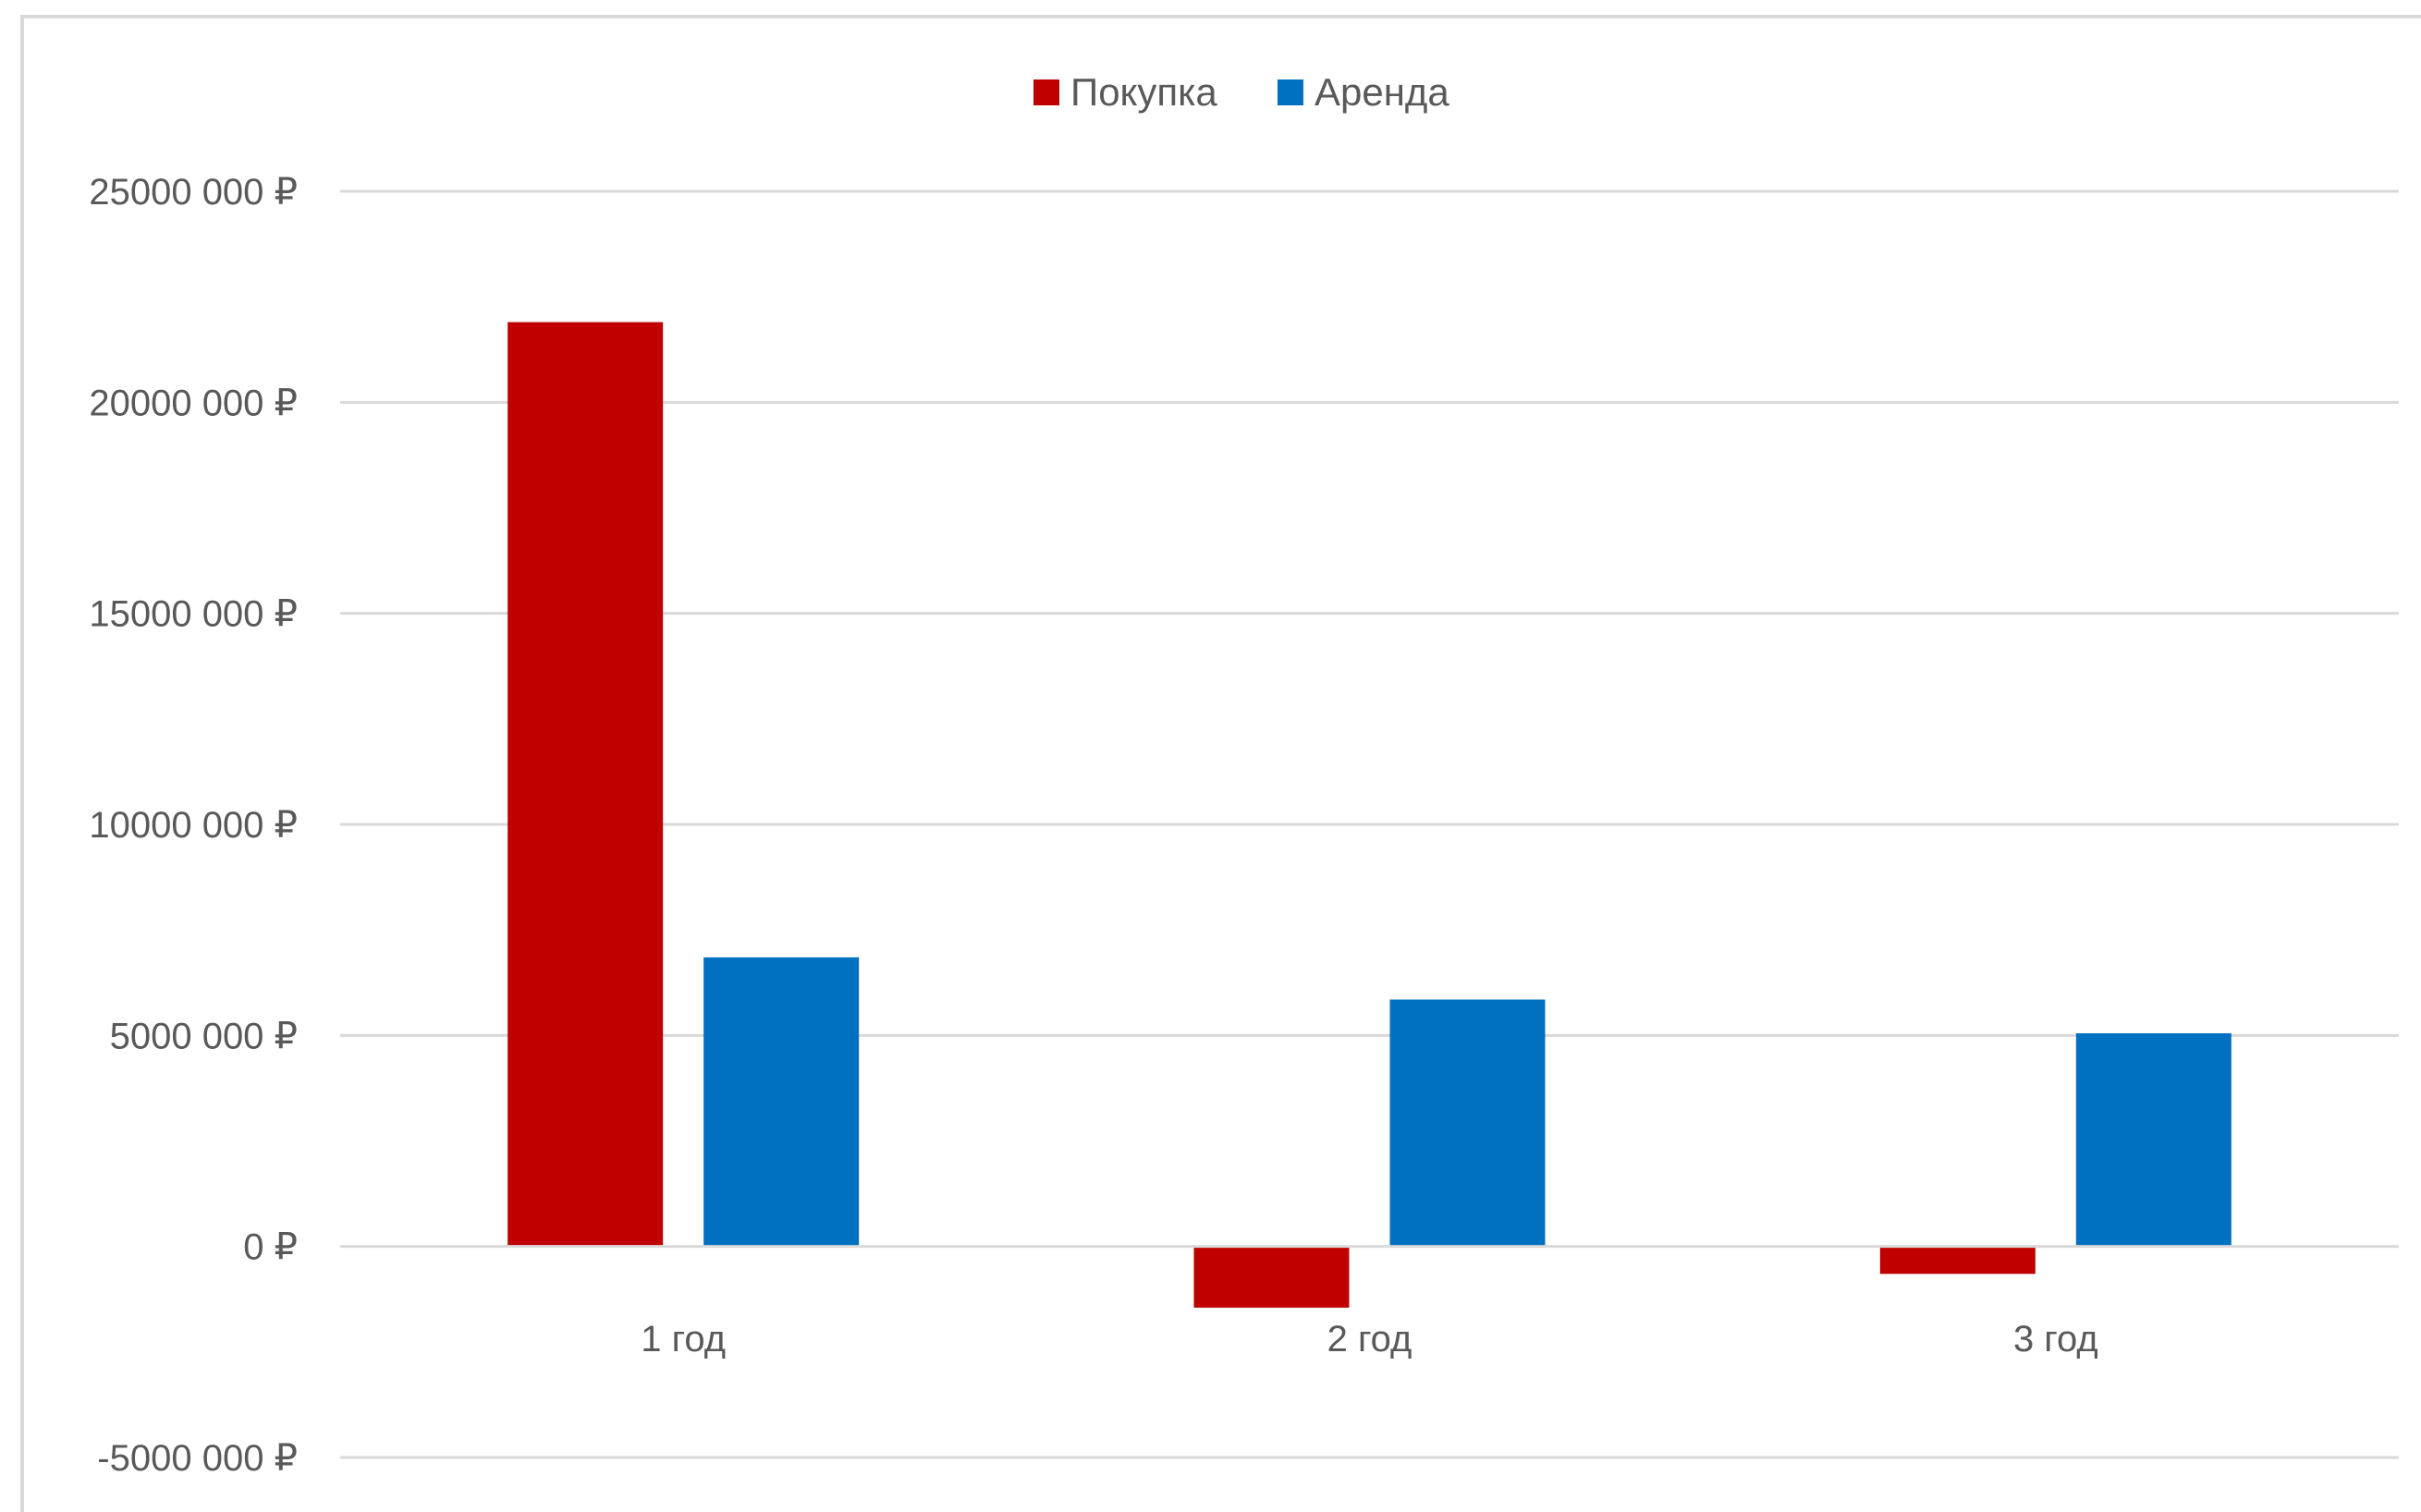 The height and width of the screenshot is (1512, 2421). What do you see at coordinates (204, 1036) in the screenshot?
I see `y-tick-label: 5000 000 ₽` at bounding box center [204, 1036].